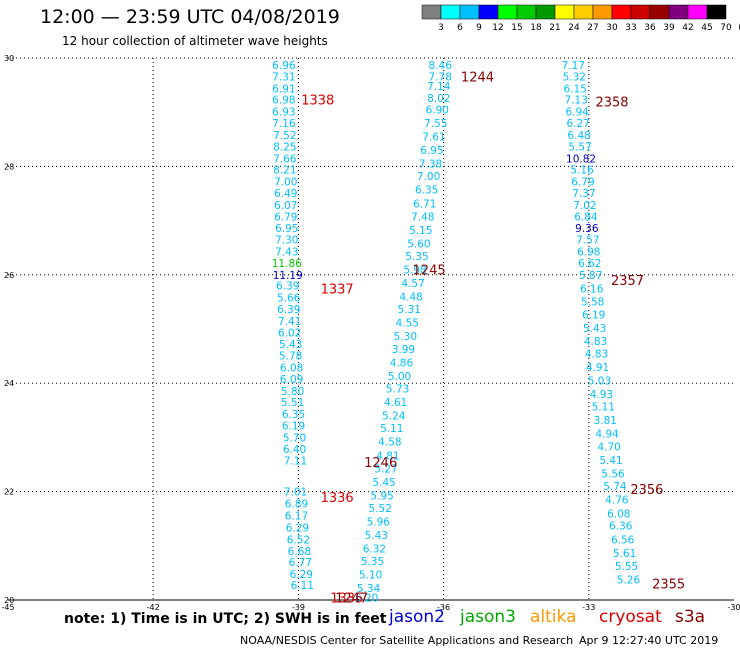 This screenshot has width=740, height=650. Describe the element at coordinates (627, 281) in the screenshot. I see `pass-time-label: 2357` at that location.